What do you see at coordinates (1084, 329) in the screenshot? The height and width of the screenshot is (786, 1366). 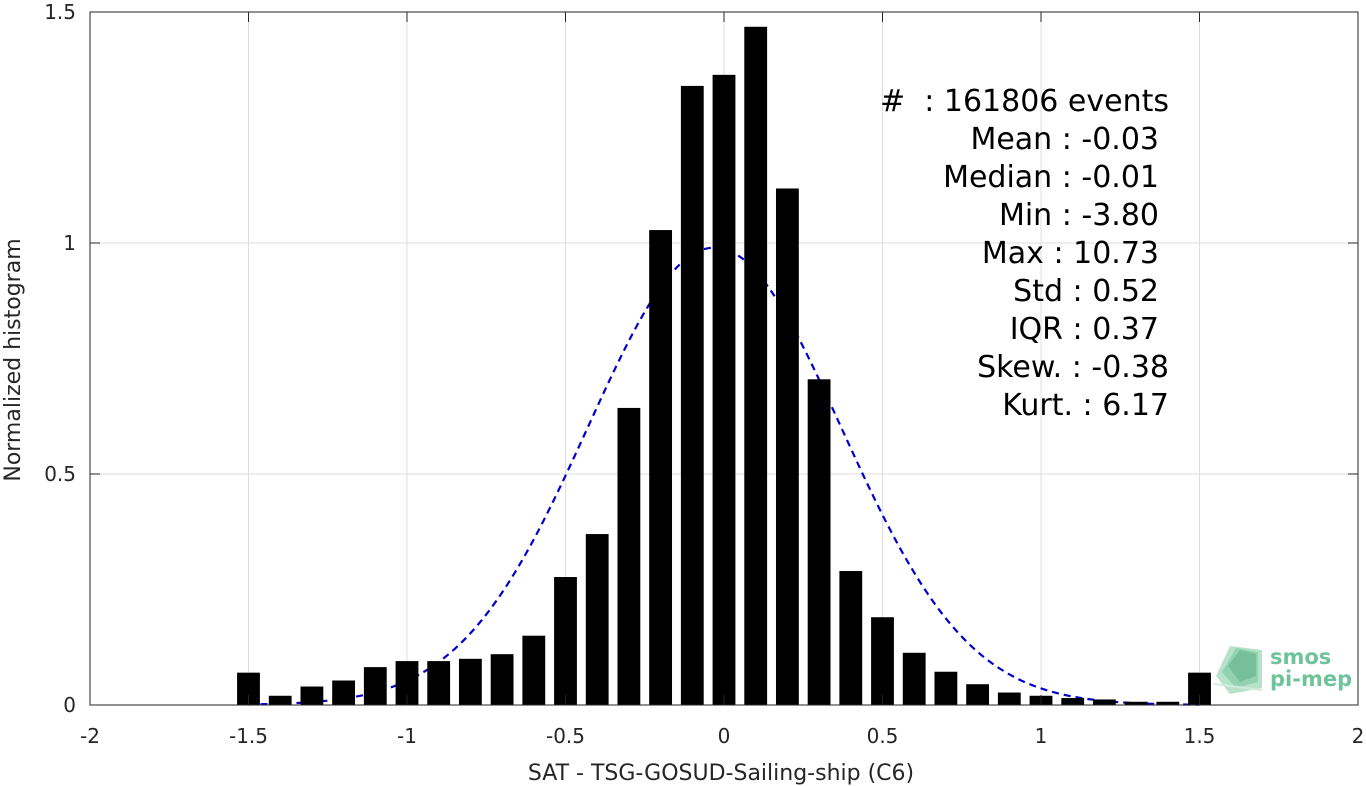 I see `stats-iqr: IQR : 0.37` at bounding box center [1084, 329].